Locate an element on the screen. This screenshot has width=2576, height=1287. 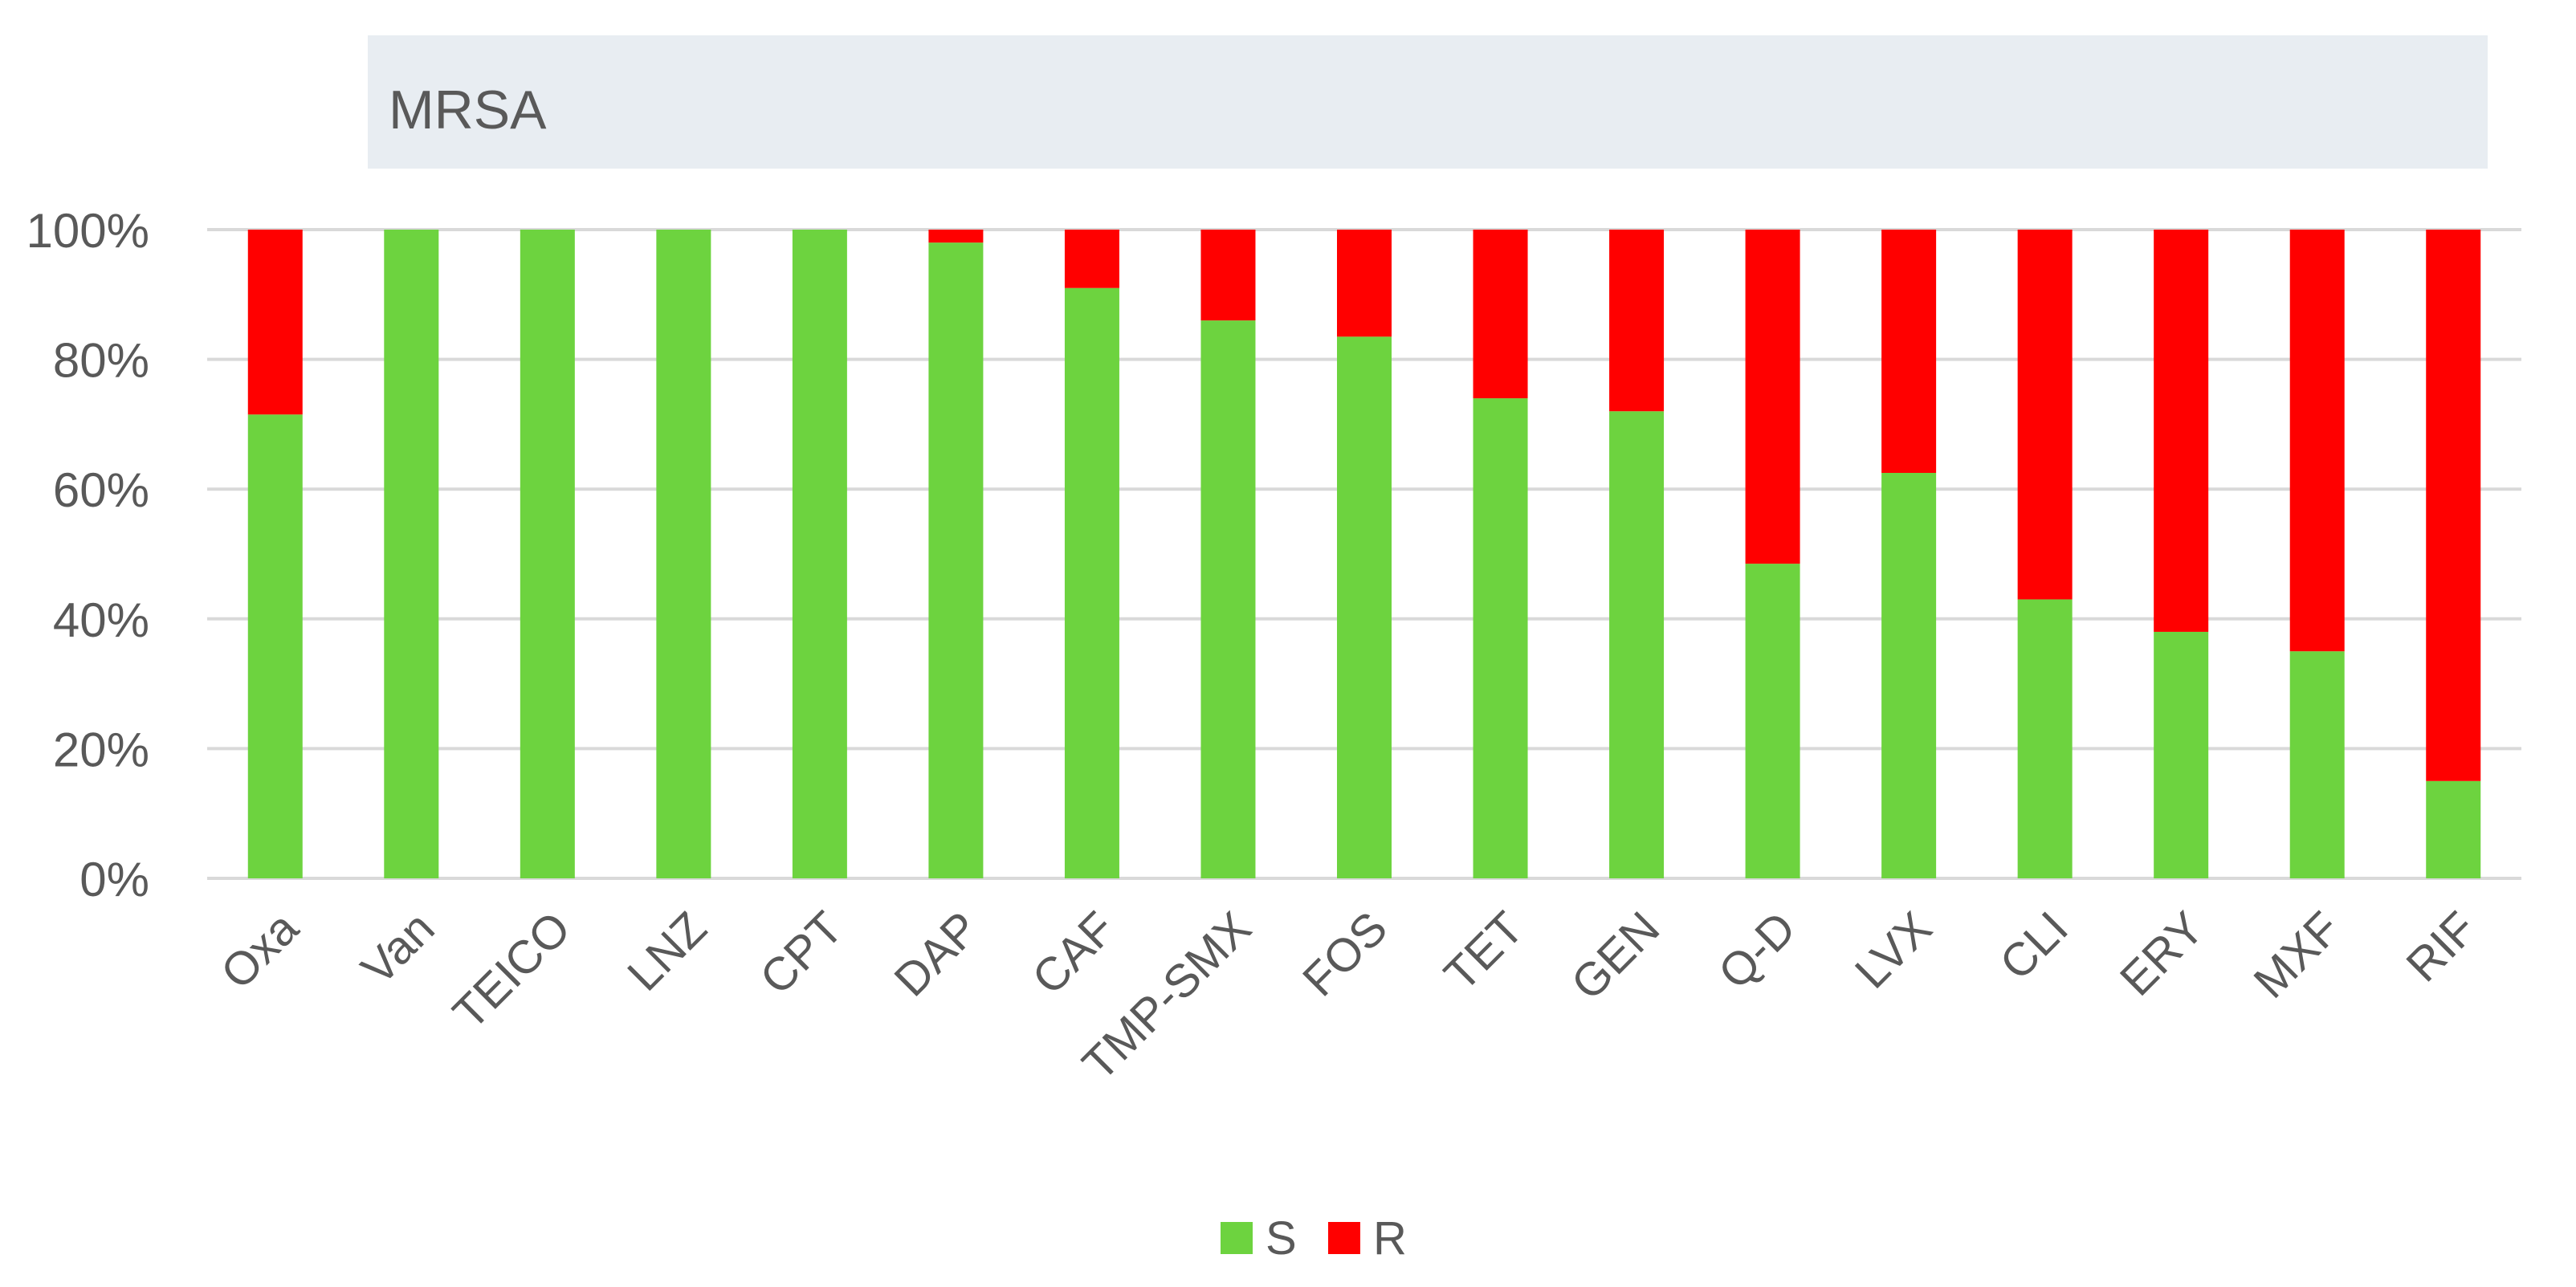
x-tick-label: TEICO is located at coordinates (512, 970).